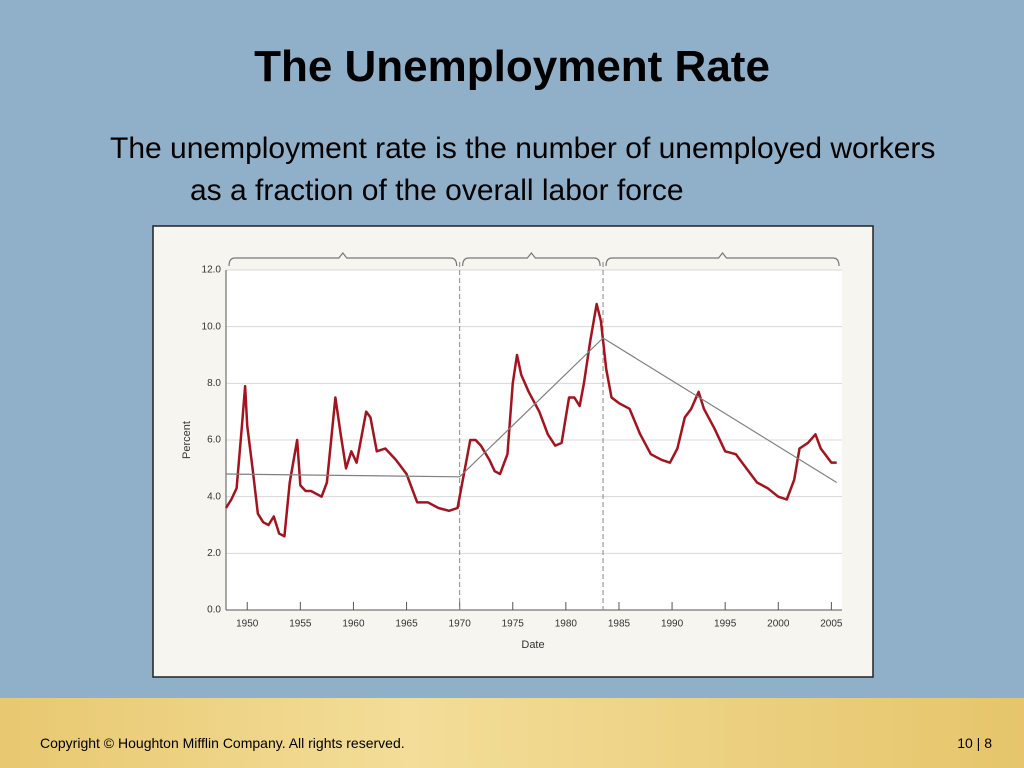 Image resolution: width=1024 pixels, height=768 pixels. What do you see at coordinates (619, 624) in the screenshot?
I see `x-tick-label: 1985` at bounding box center [619, 624].